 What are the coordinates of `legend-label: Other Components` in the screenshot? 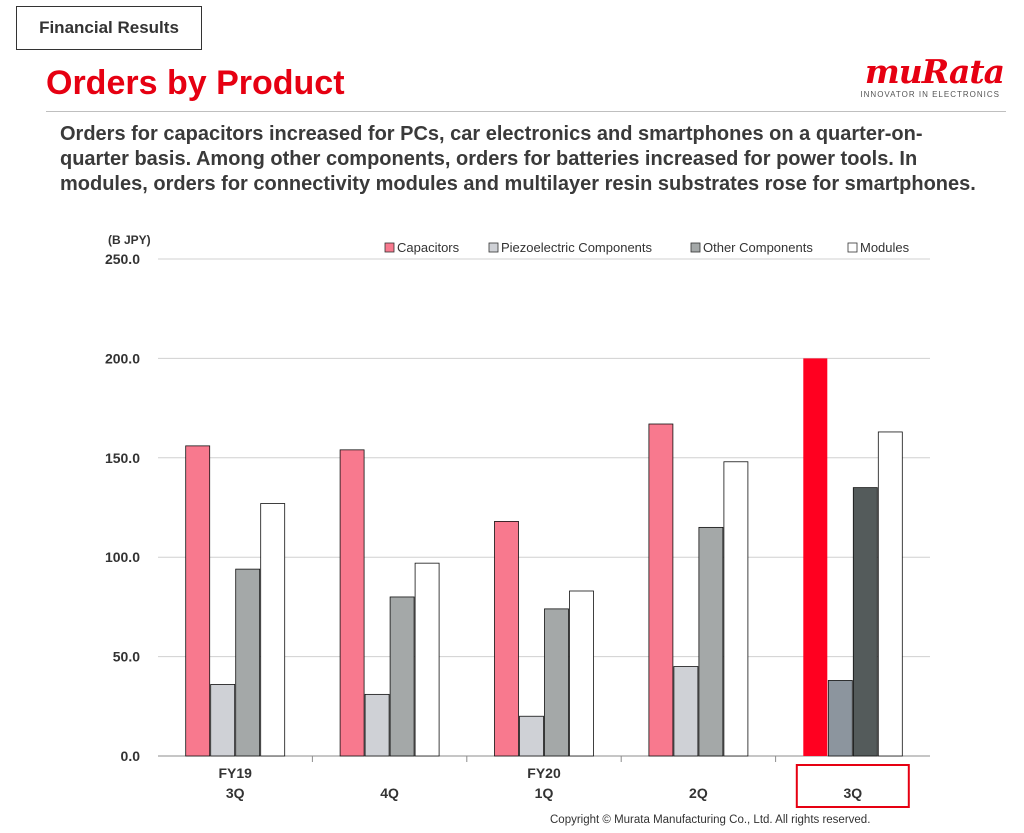 It's located at (758, 247).